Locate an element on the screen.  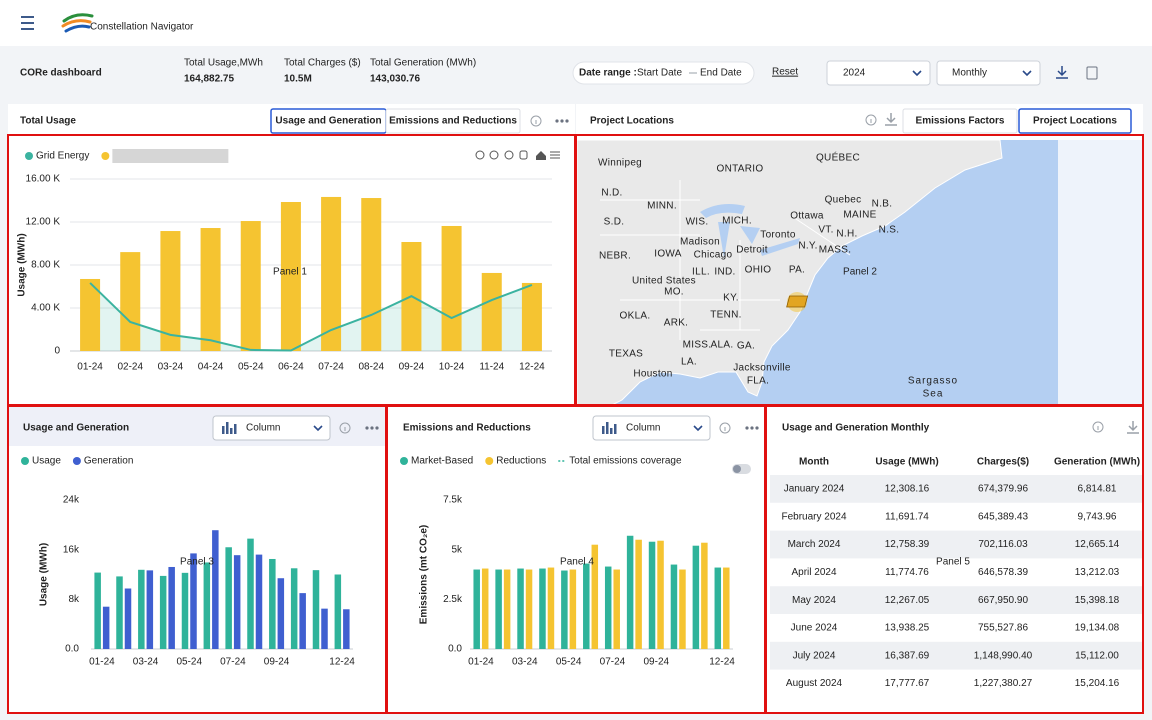
panel-label: Panel 2 is located at coordinates (860, 272).